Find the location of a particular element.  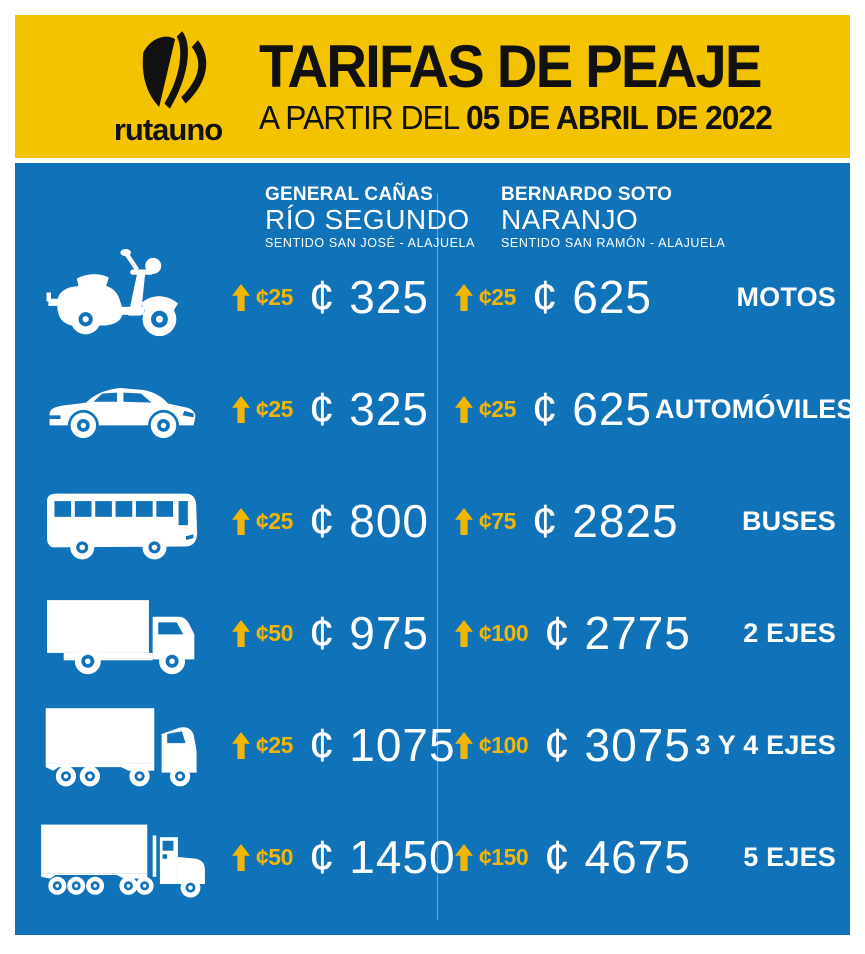

increase-amount: ¢75 is located at coordinates (497, 520).